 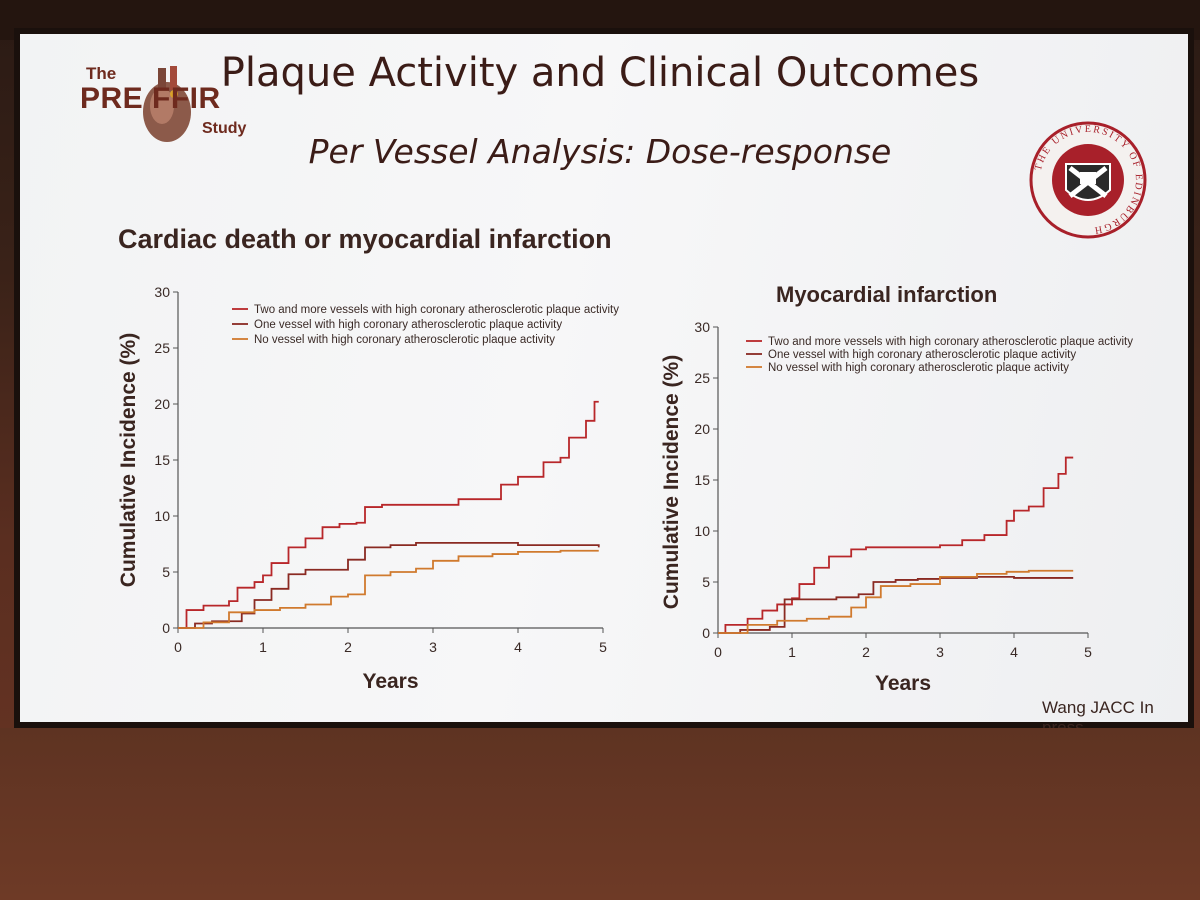 What do you see at coordinates (887, 294) in the screenshot?
I see `chart2-title: Myocardial infarction` at bounding box center [887, 294].